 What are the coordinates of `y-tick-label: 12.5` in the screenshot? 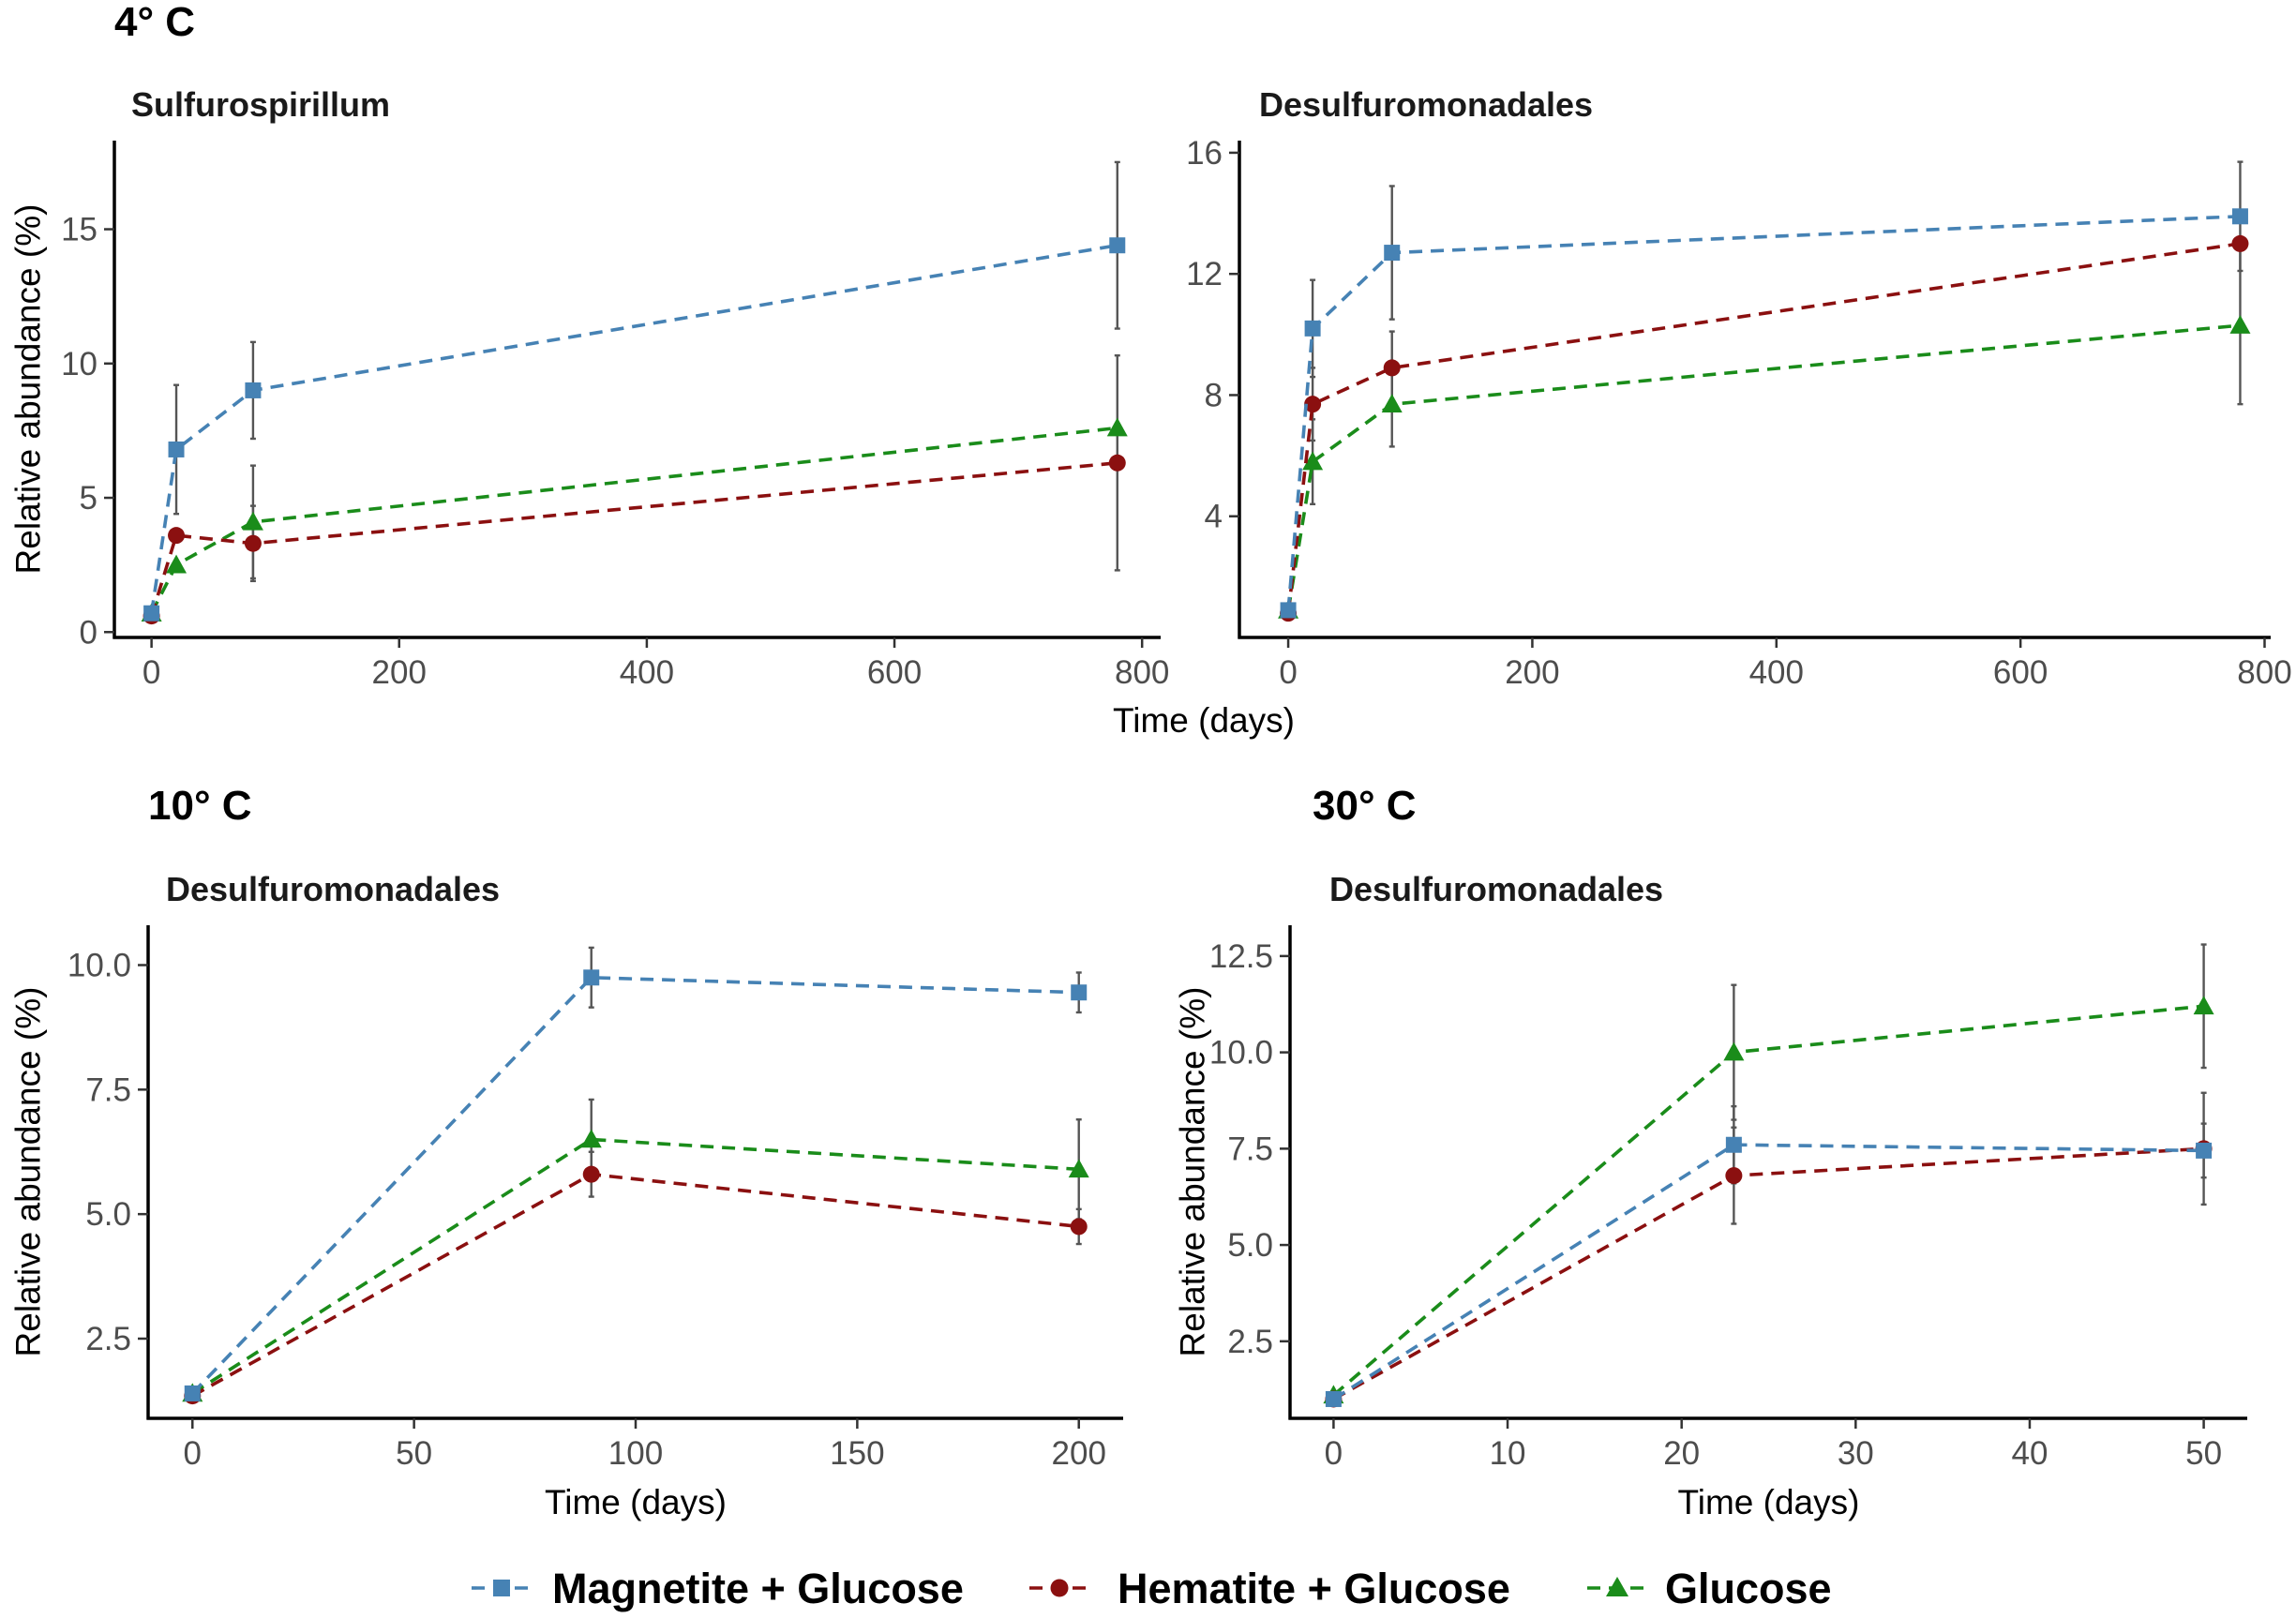 It's located at (1241, 956).